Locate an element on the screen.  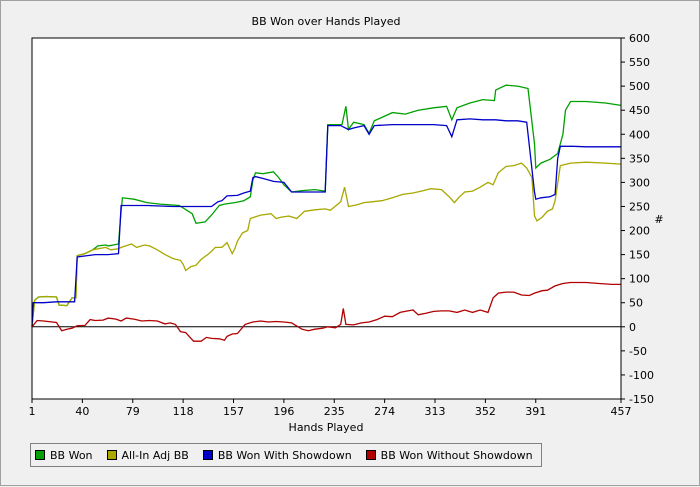
y-tick-label: 0 is located at coordinates (632, 327).